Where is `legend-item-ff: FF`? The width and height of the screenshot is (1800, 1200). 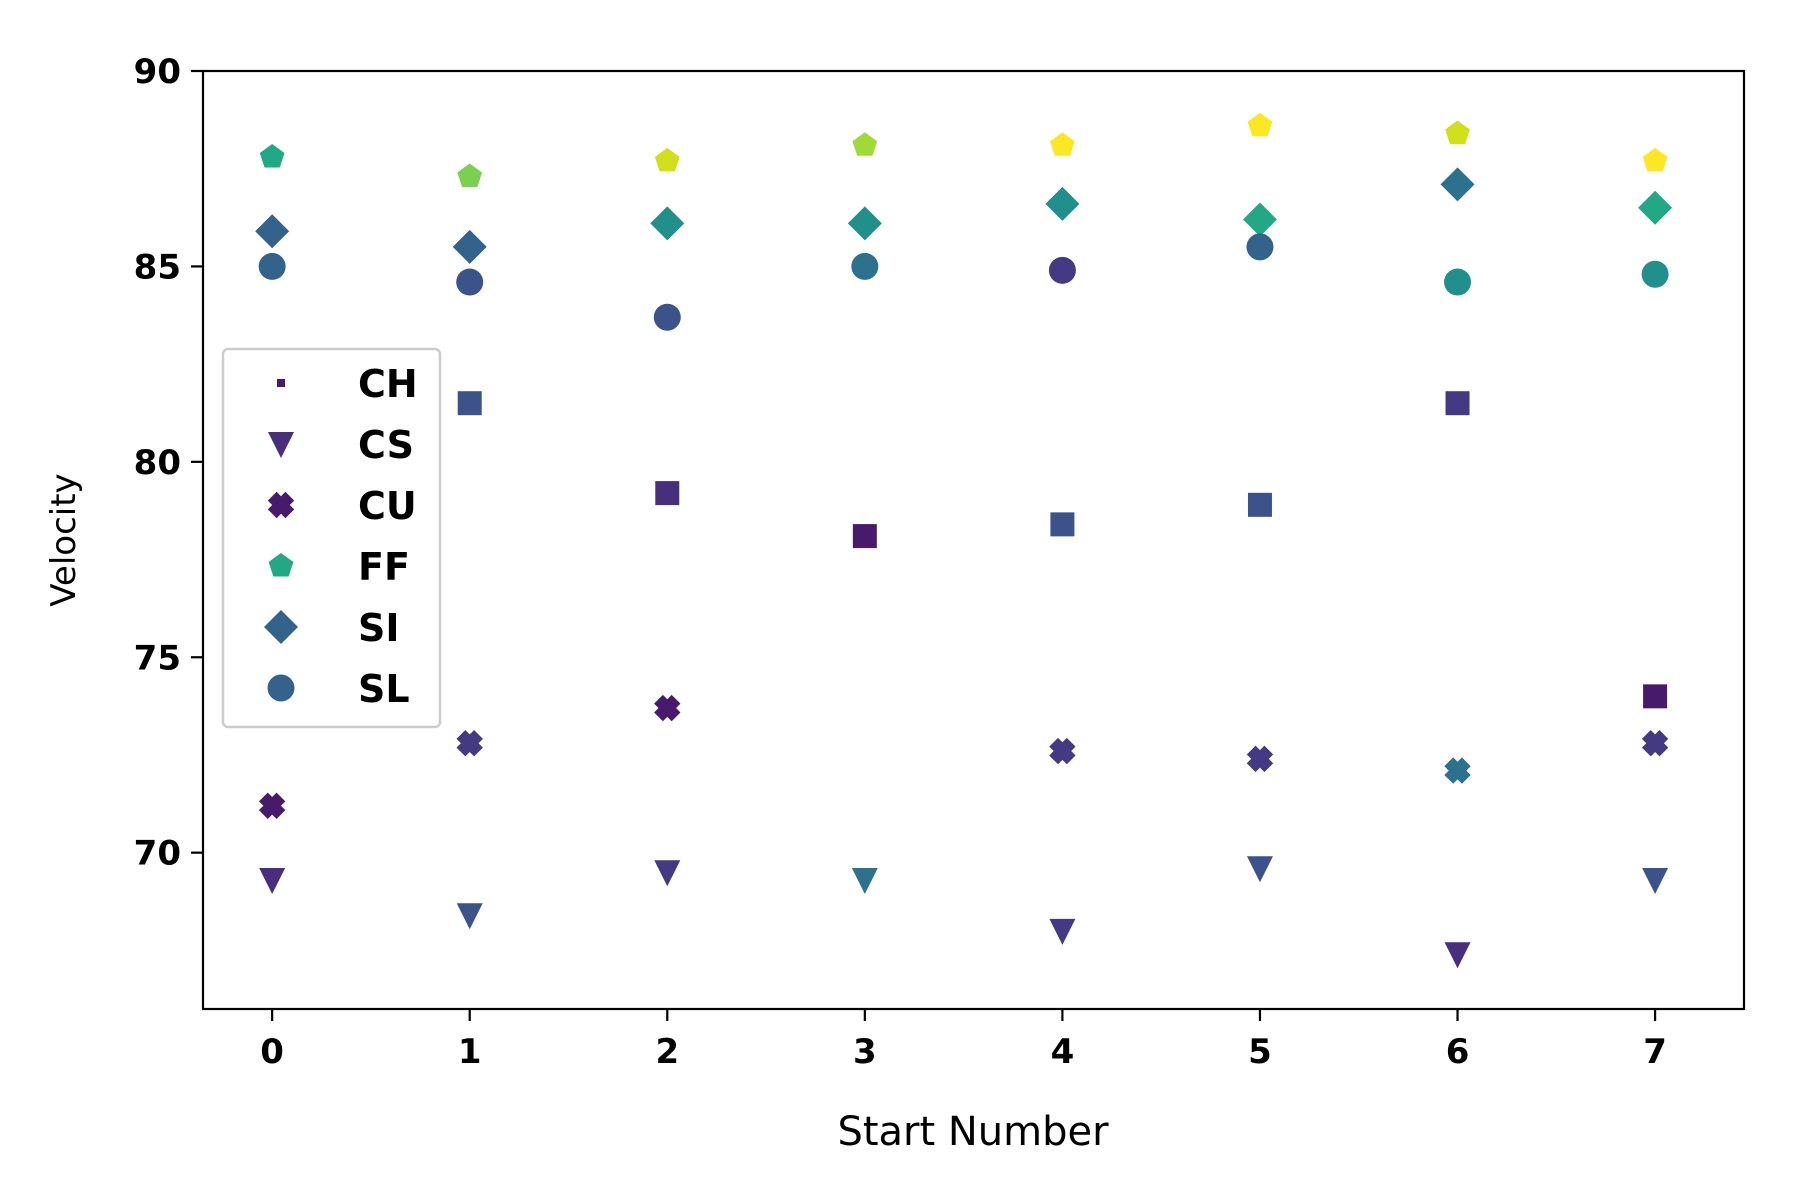
legend-item-ff: FF is located at coordinates (339, 567).